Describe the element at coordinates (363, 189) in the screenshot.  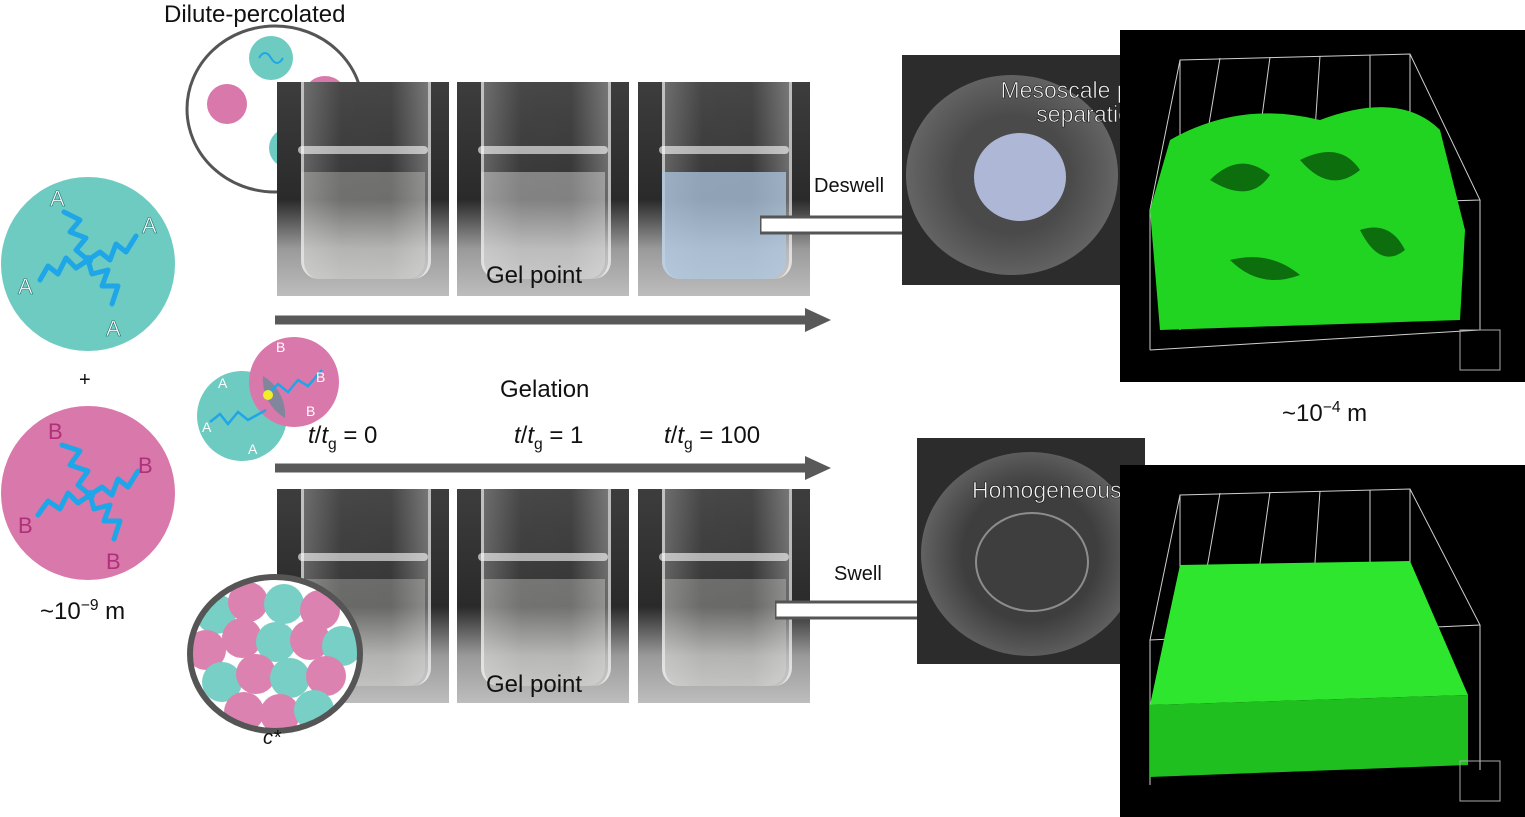
I see `vial-photo-top-t0` at that location.